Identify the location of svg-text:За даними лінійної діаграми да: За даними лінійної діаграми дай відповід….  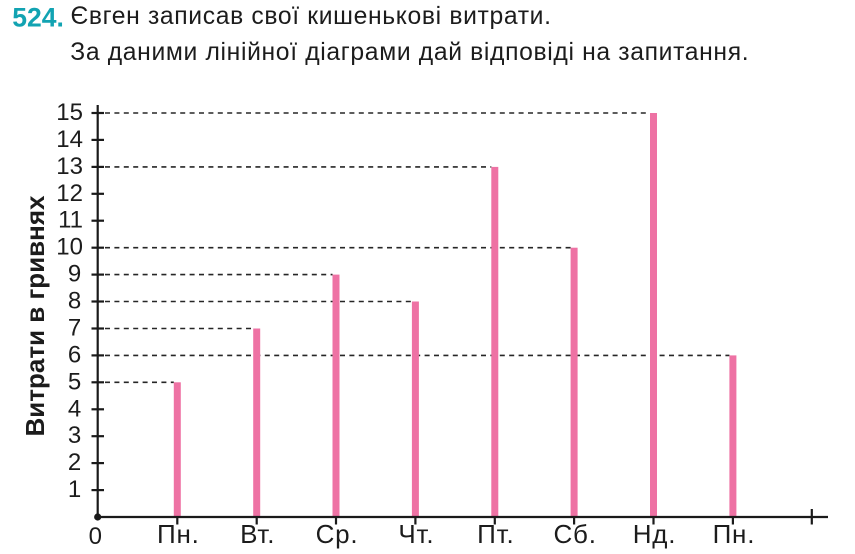
(409, 52).